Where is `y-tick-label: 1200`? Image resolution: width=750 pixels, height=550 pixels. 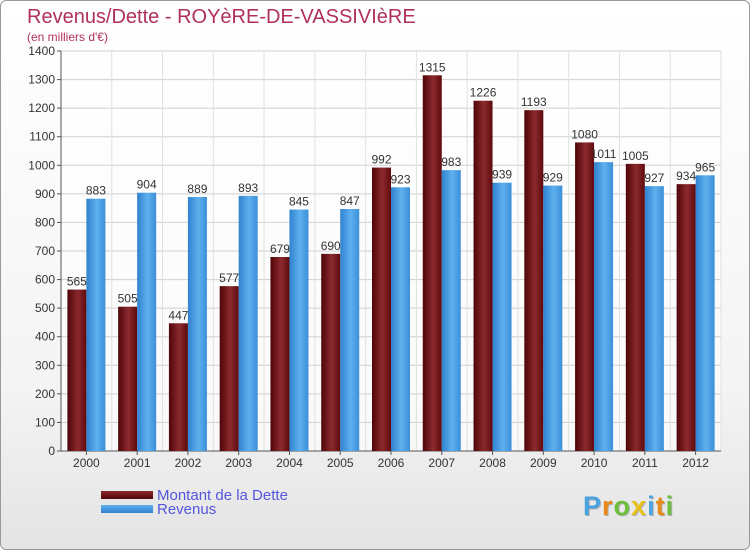
y-tick-label: 1200 is located at coordinates (41, 108).